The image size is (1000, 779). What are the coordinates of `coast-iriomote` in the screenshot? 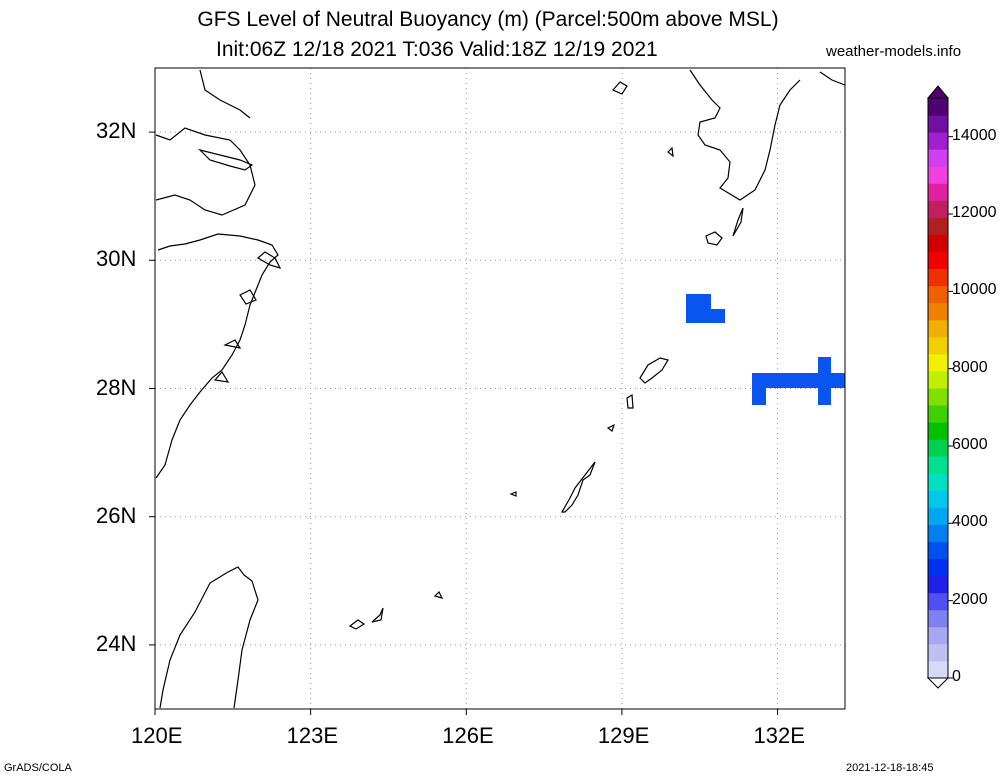 It's located at (357, 624).